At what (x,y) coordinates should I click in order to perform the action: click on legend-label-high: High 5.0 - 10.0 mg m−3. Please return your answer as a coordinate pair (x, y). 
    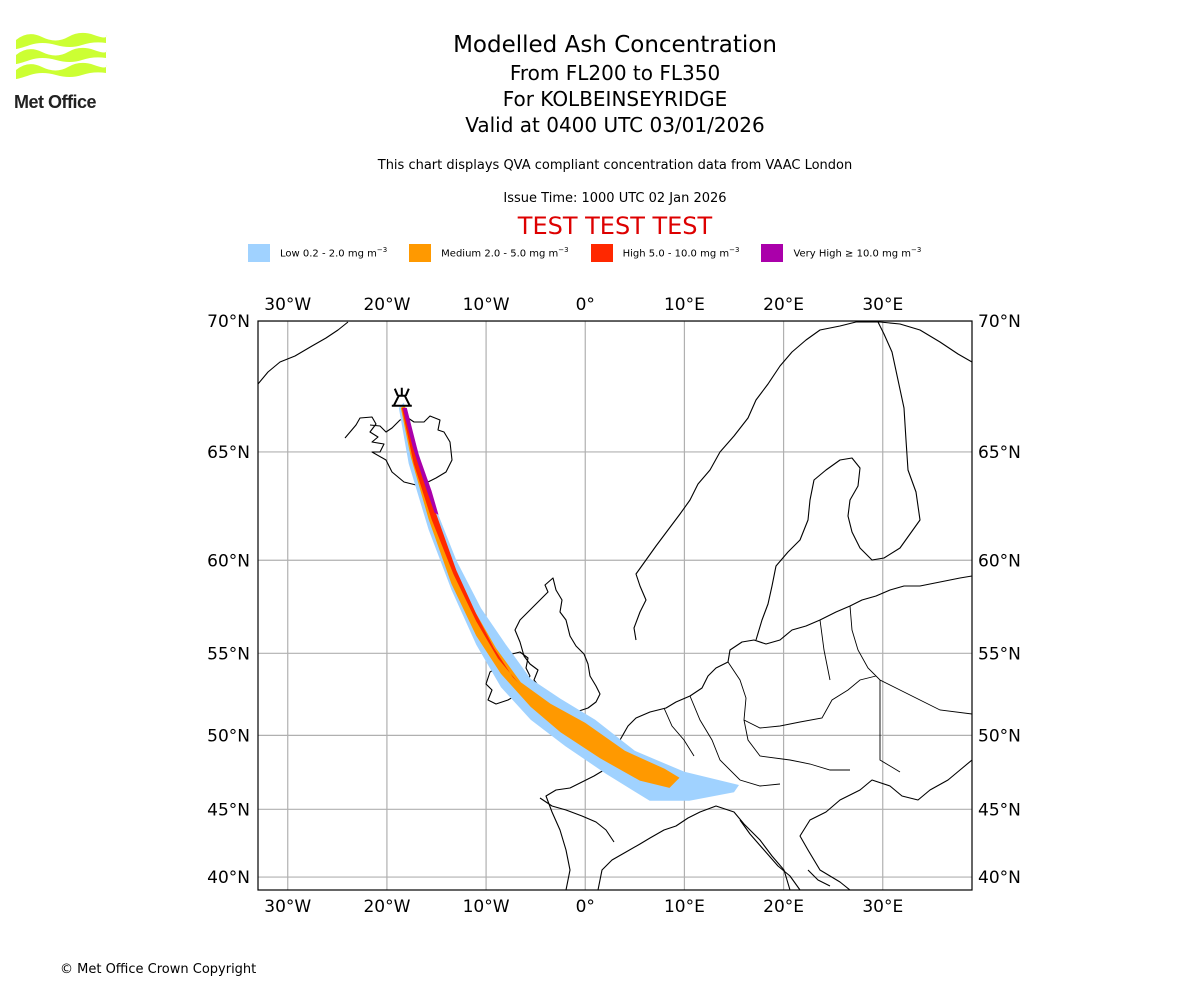
    Looking at the image, I should click on (681, 253).